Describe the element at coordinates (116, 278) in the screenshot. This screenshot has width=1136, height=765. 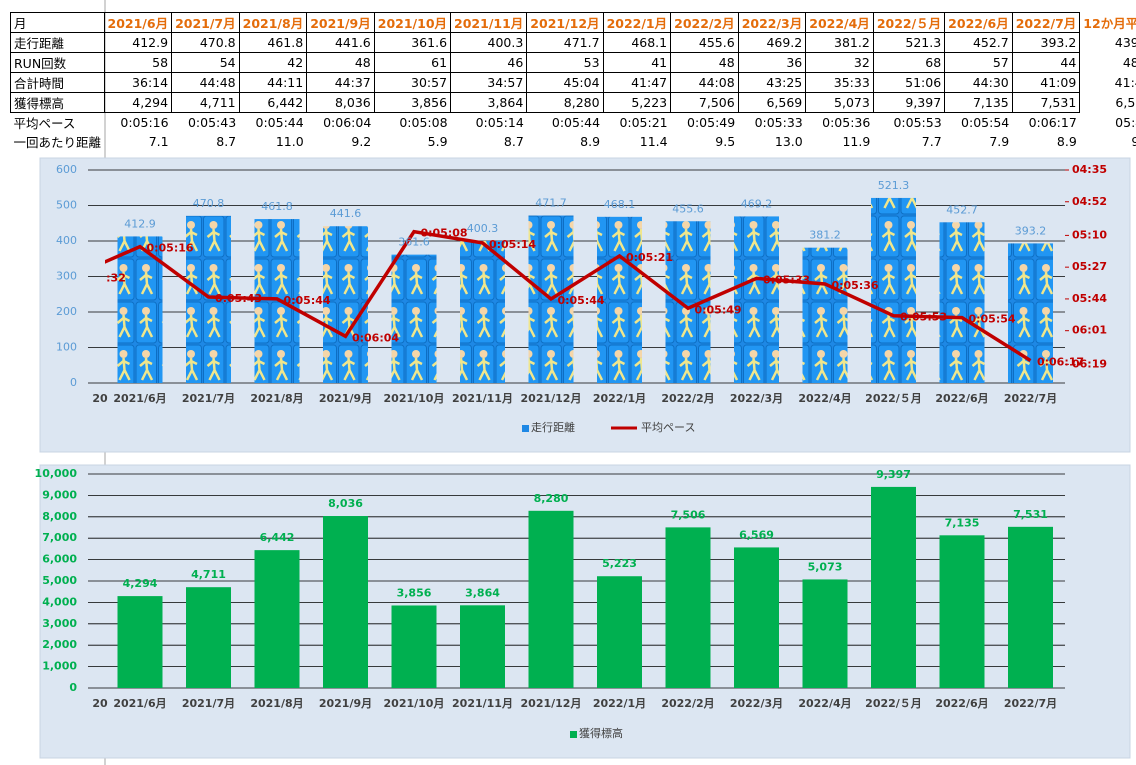
I see `data-label: :32` at that location.